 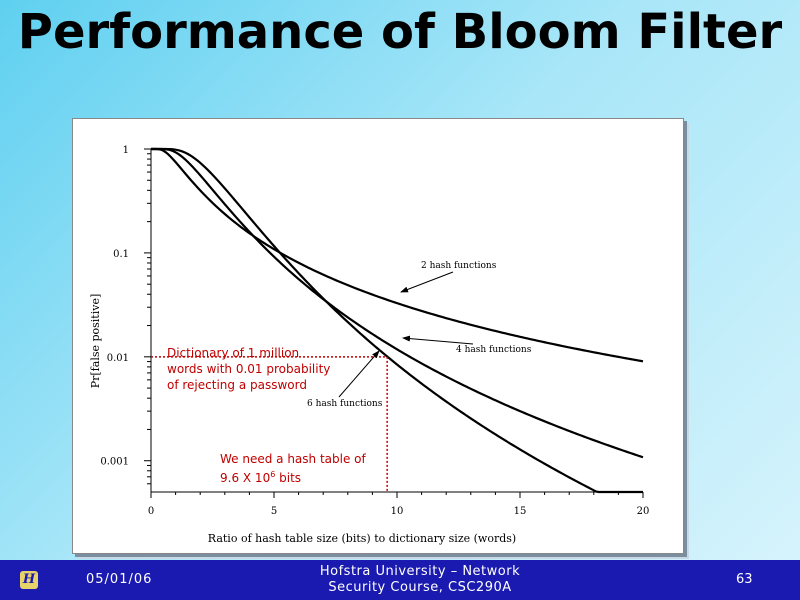 What do you see at coordinates (126, 150) in the screenshot?
I see `y-tick-label: 1` at bounding box center [126, 150].